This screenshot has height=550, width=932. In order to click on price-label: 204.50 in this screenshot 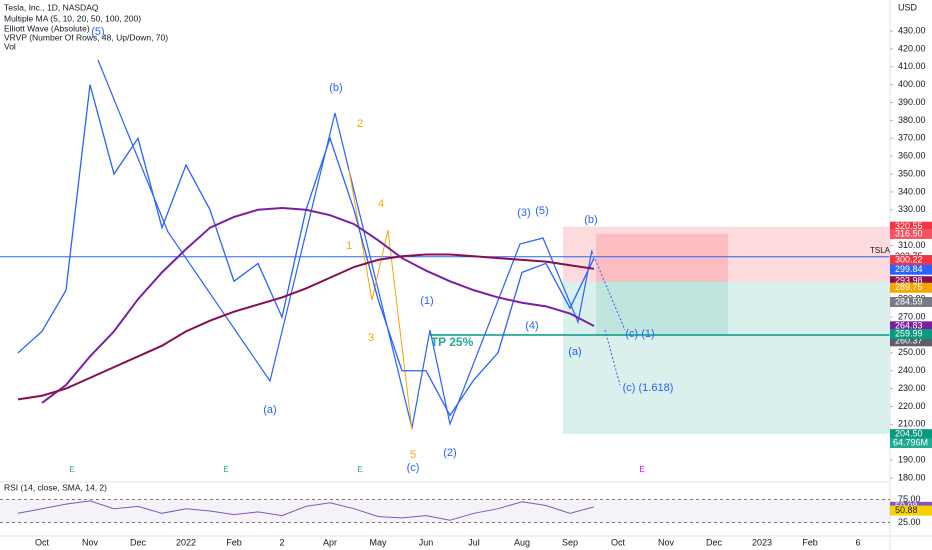, I will do `click(909, 434)`.